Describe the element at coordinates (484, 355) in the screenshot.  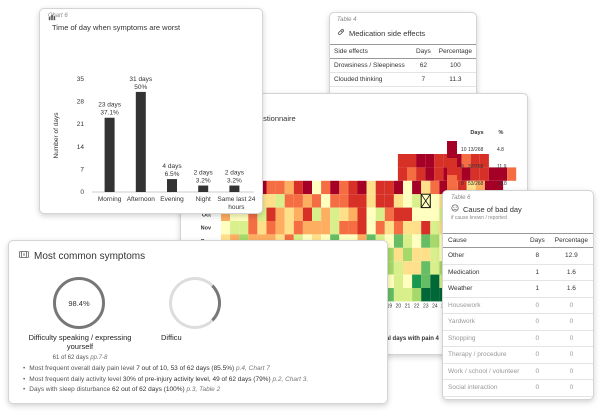
I see `cause-name: Therapy / procedure` at that location.